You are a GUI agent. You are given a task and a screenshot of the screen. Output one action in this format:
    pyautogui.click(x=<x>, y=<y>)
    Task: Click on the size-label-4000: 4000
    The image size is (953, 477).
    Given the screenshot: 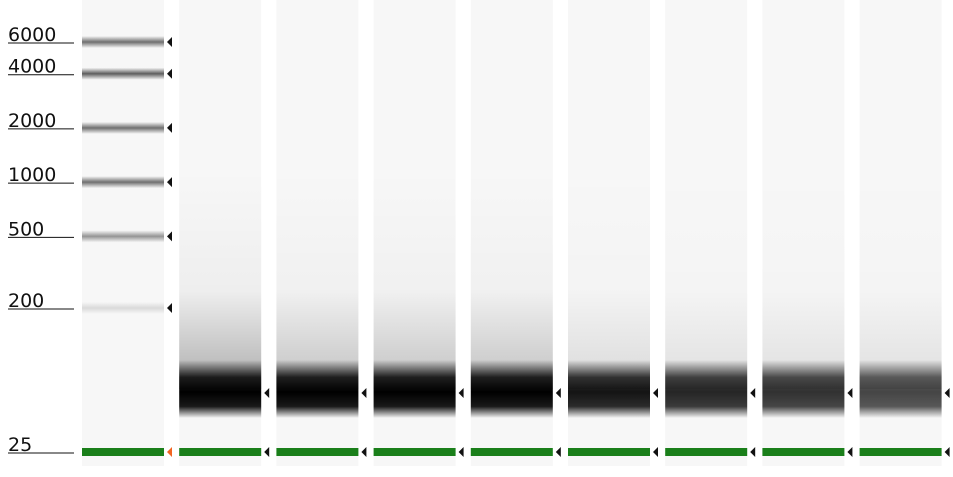 What is the action you would take?
    pyautogui.click(x=32, y=67)
    